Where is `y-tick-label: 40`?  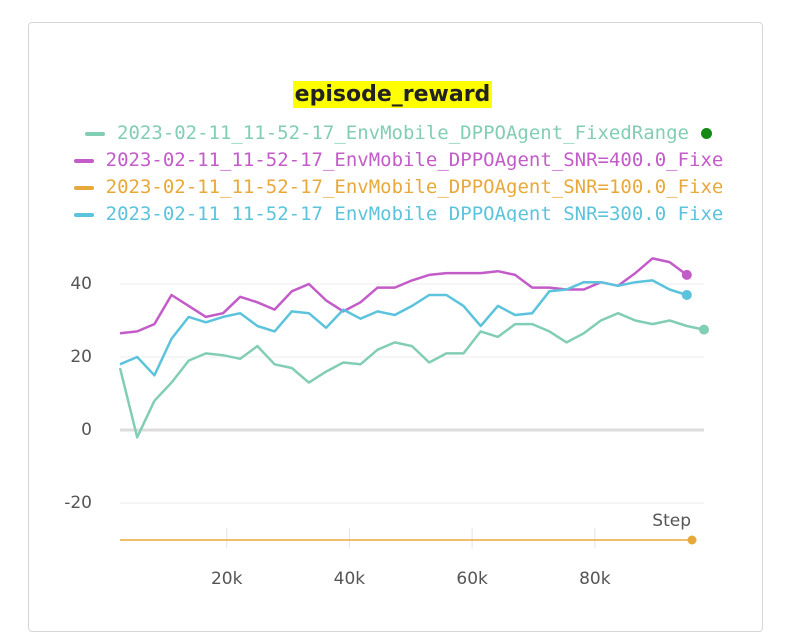
y-tick-label: 40 is located at coordinates (81, 284).